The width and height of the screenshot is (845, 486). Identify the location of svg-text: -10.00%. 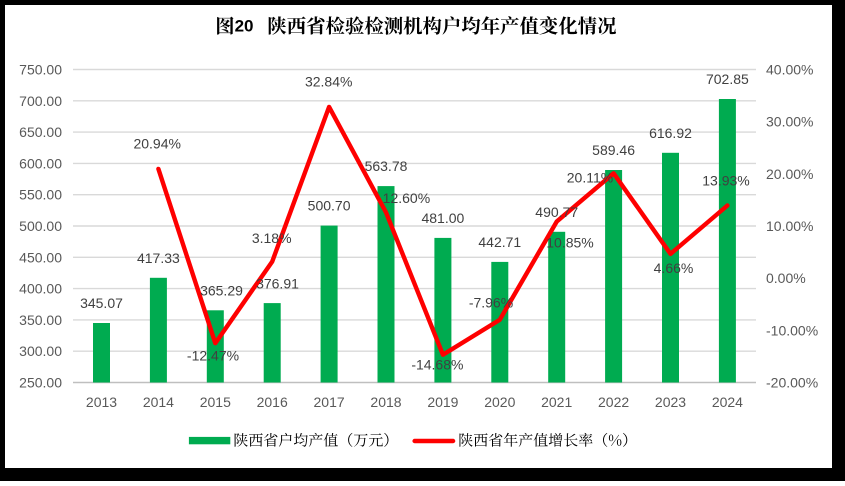
(792, 330).